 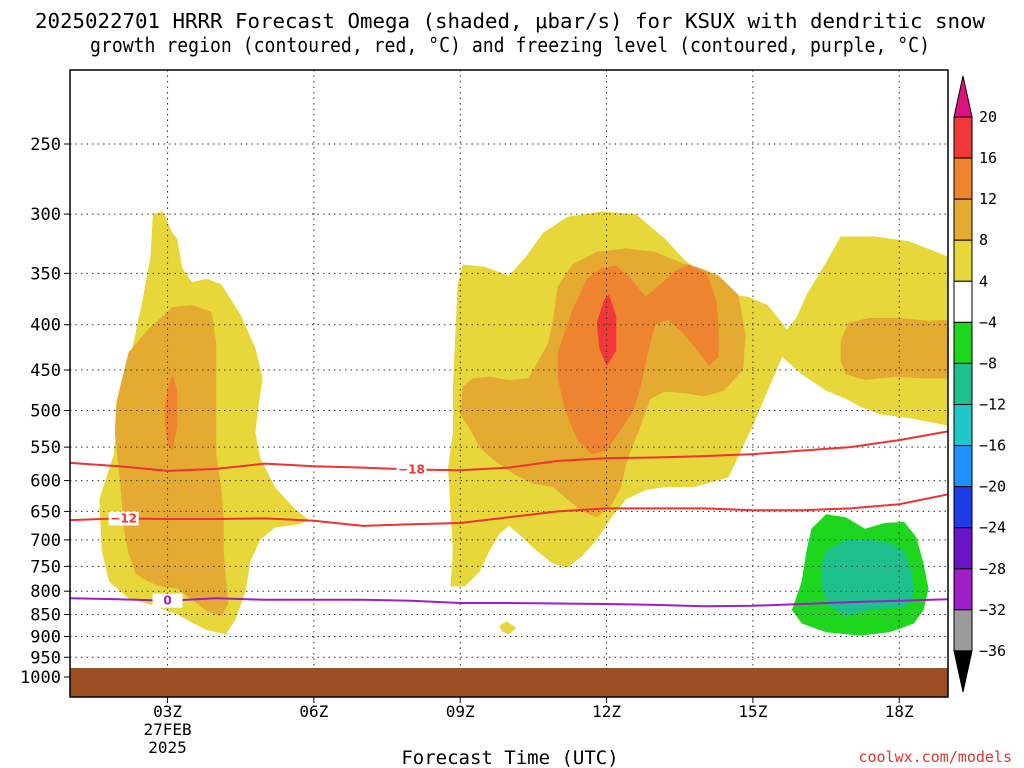 What do you see at coordinates (992, 651) in the screenshot?
I see `colorbar-tick-label: −36` at bounding box center [992, 651].